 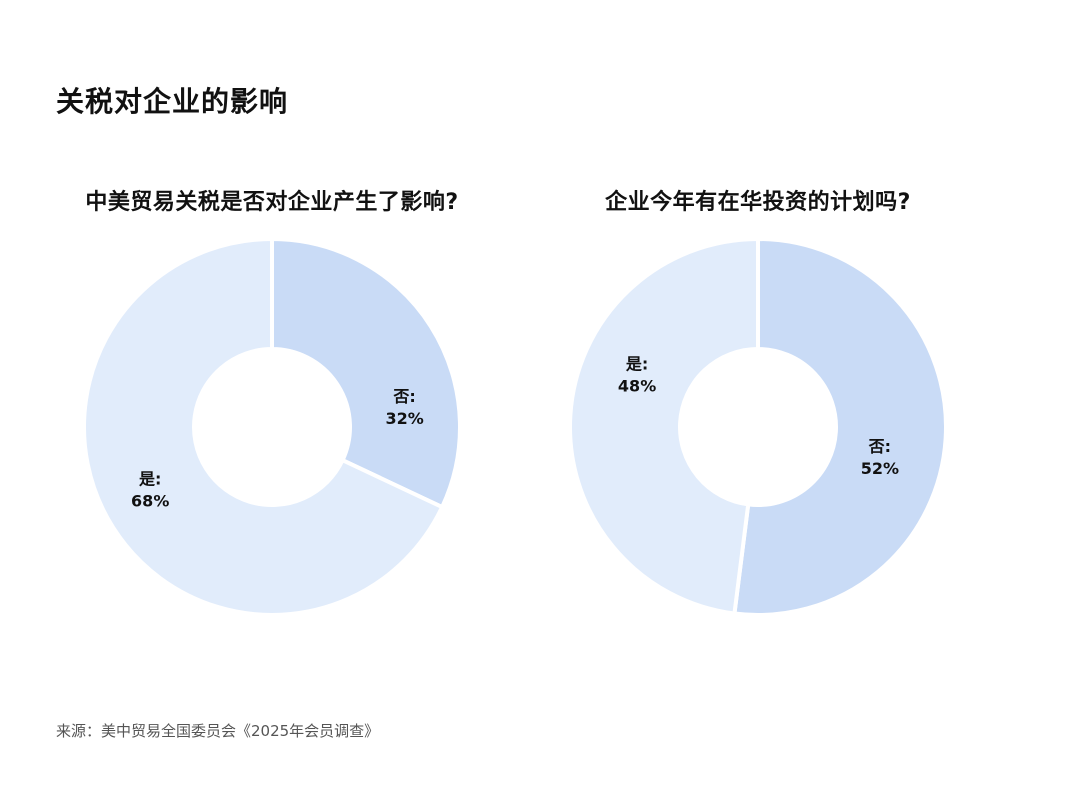 What do you see at coordinates (758, 202) in the screenshot?
I see `chart-title-investment-plans: 企业今年有在华投资的计划吗?` at bounding box center [758, 202].